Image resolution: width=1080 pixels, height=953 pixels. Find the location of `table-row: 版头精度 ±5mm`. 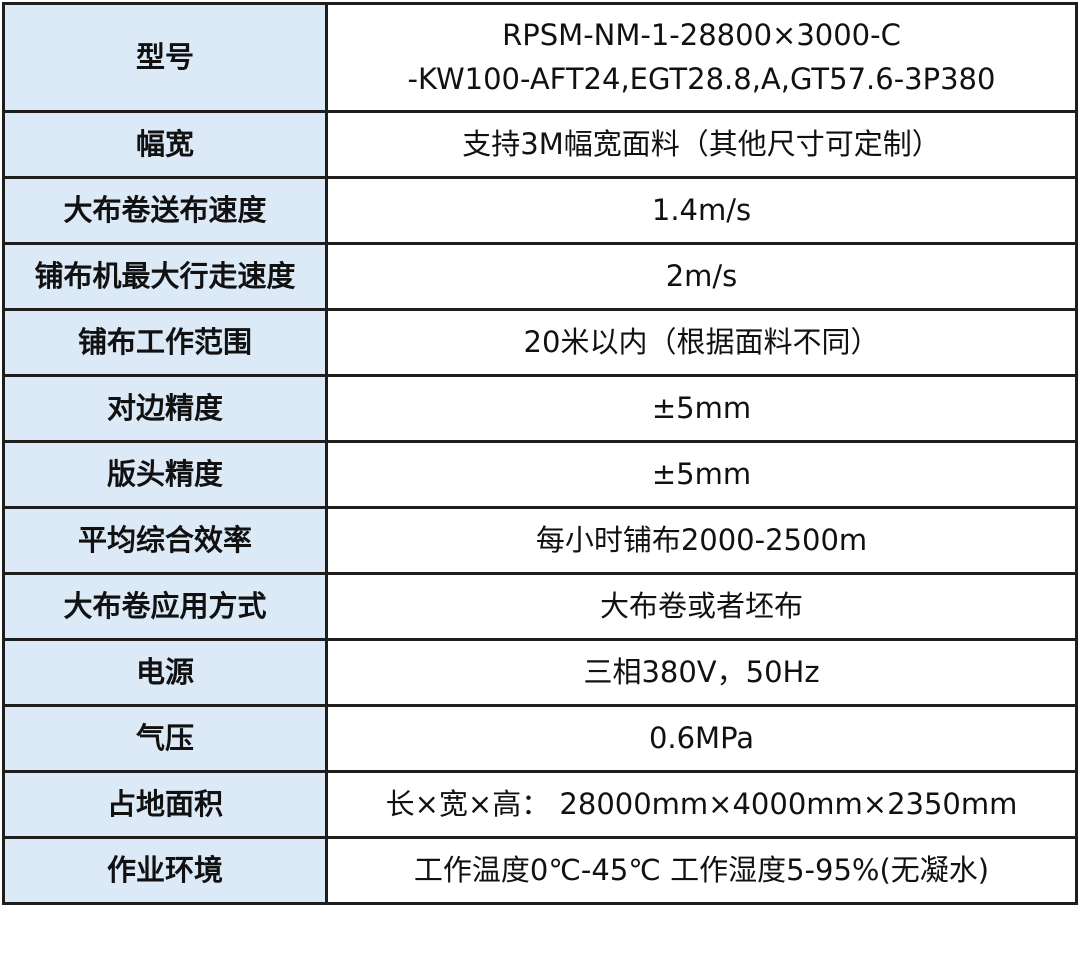

table-row: 版头精度 ±5mm is located at coordinates (540, 474).